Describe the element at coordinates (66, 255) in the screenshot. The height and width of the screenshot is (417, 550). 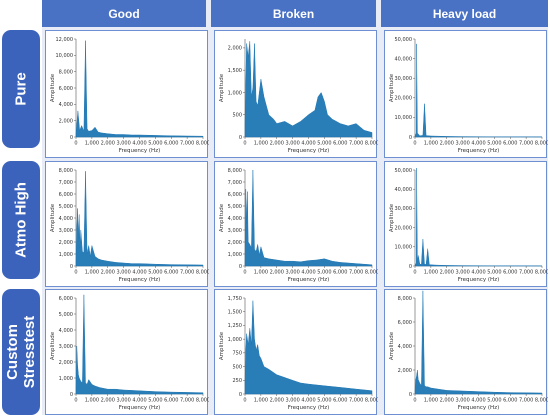
I see `y-tick-label: 1,000` at that location.